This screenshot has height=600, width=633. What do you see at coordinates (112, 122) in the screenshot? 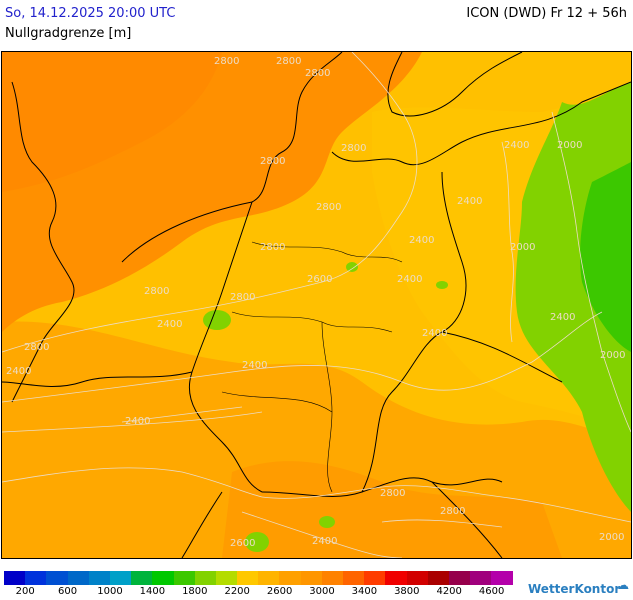
I see `field-2800-atlantic` at bounding box center [112, 122].